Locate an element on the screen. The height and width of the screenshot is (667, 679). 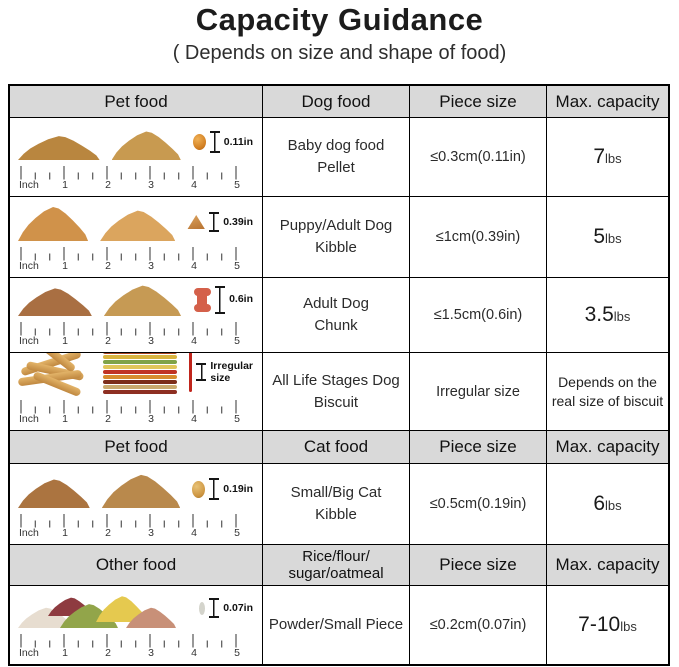
piece-size-cell: ≤0.3cm(0.11in) is located at coordinates (477, 157).